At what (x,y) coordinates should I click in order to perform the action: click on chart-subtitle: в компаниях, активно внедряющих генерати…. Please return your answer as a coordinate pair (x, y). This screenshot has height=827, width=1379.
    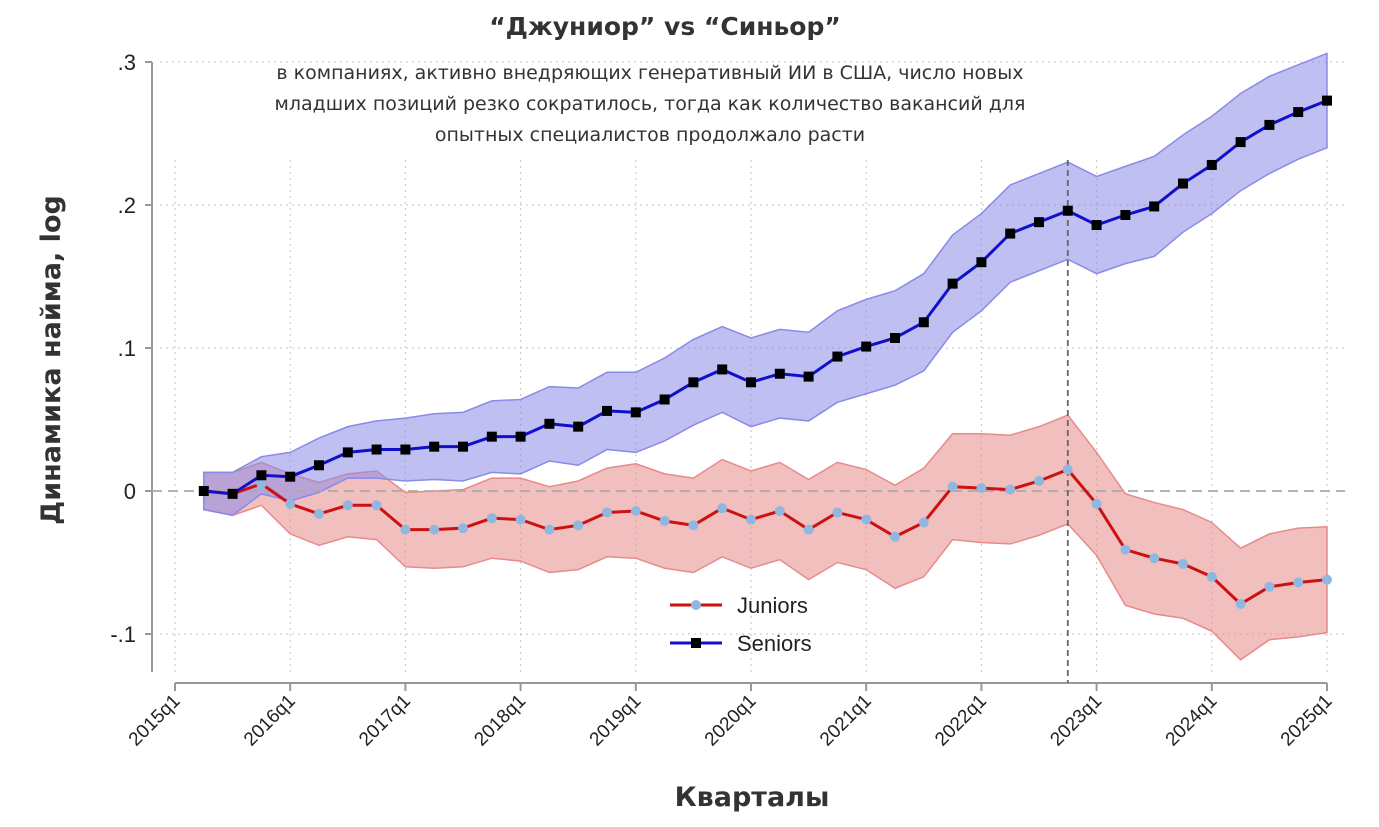
    Looking at the image, I should click on (650, 104).